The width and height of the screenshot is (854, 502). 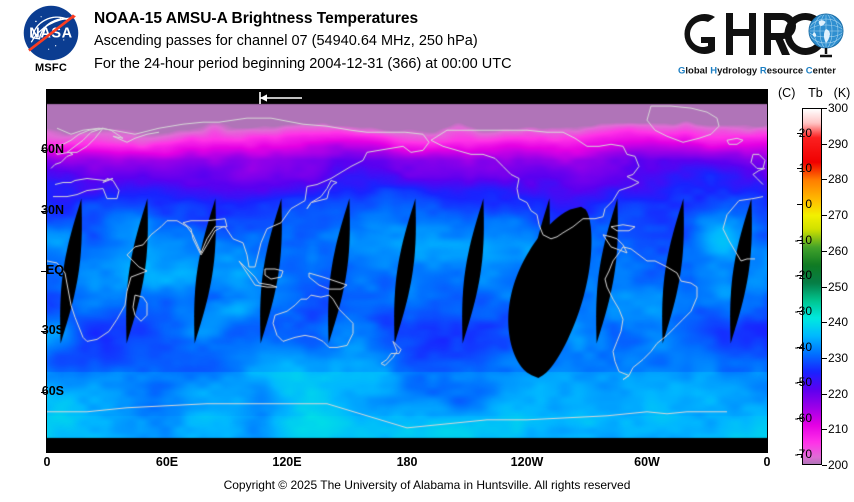 I want to click on colorbar-label-celsius: 10, so click(x=805, y=168).